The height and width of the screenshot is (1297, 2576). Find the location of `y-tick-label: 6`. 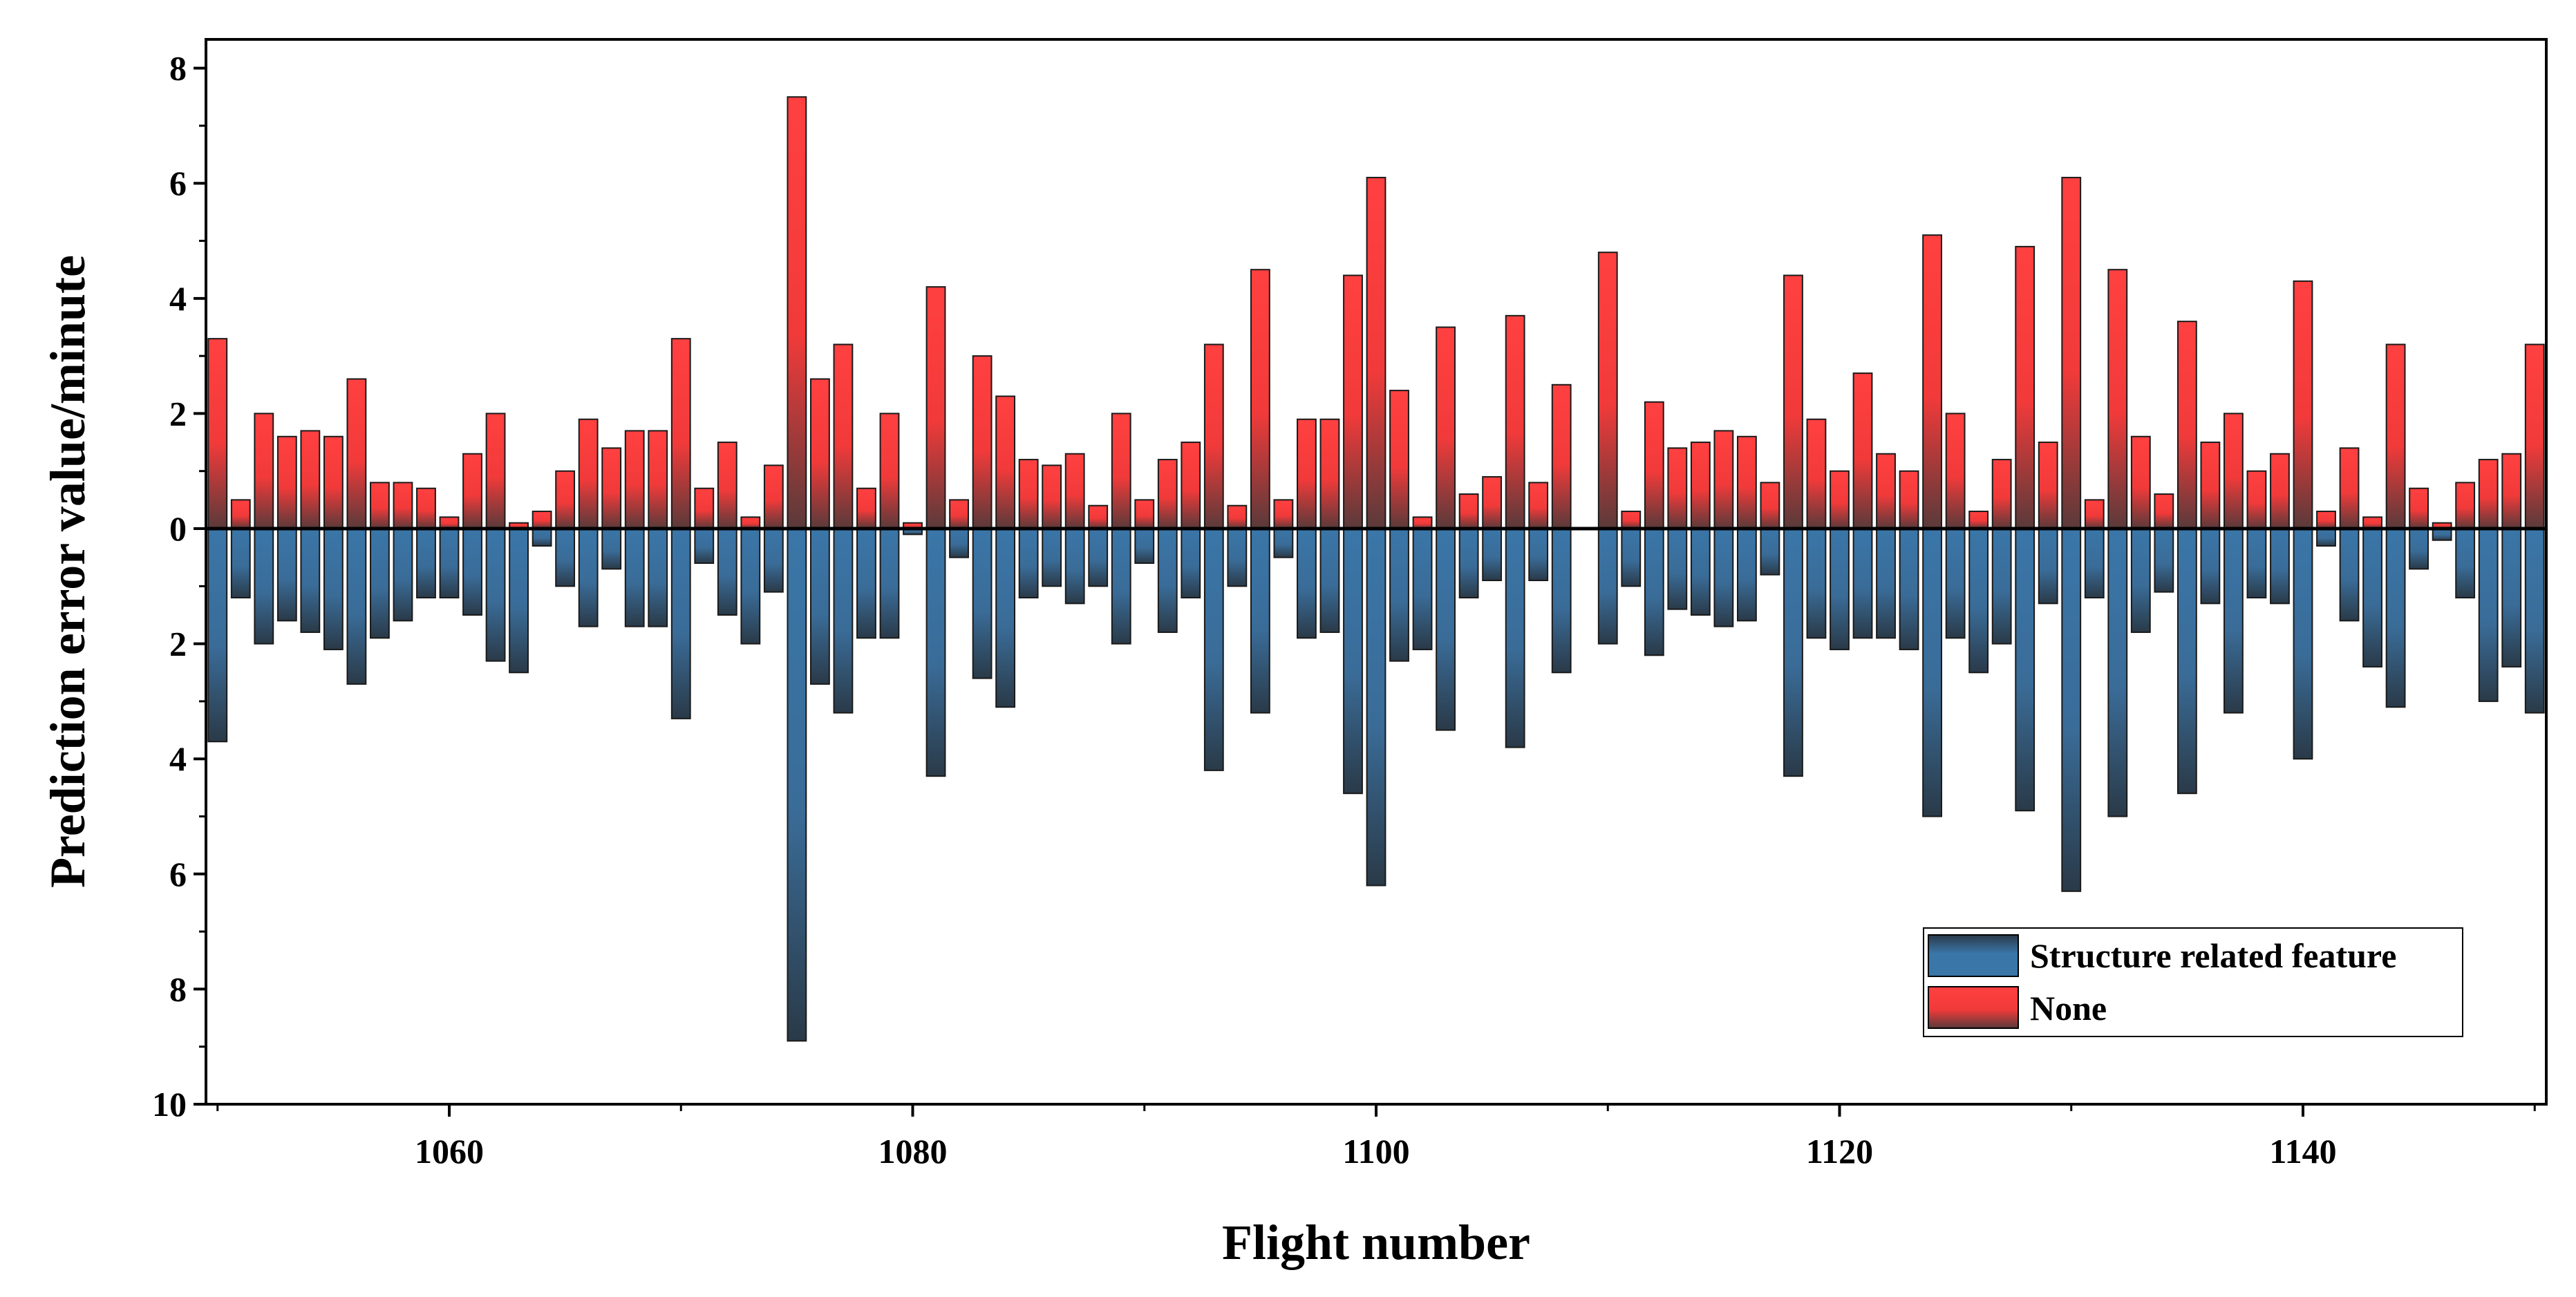

y-tick-label: 6 is located at coordinates (178, 874).